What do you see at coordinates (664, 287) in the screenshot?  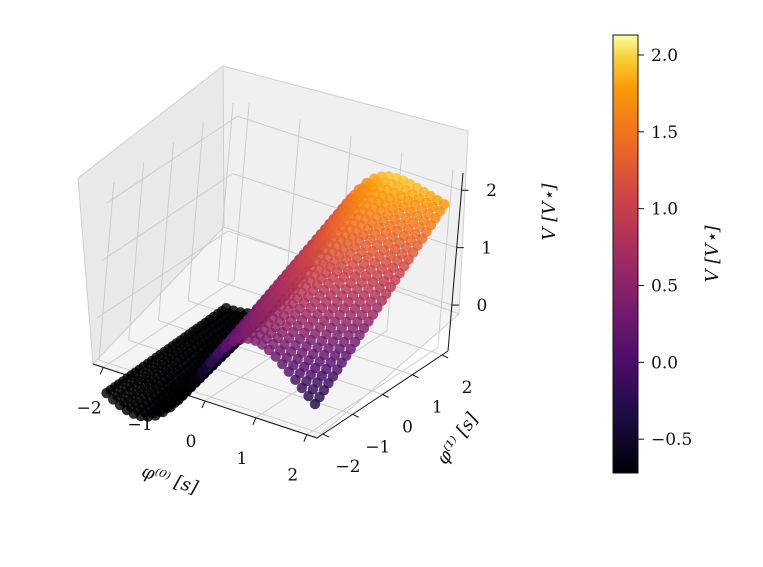 I see `colorbar-tick-label: 0.5` at bounding box center [664, 287].